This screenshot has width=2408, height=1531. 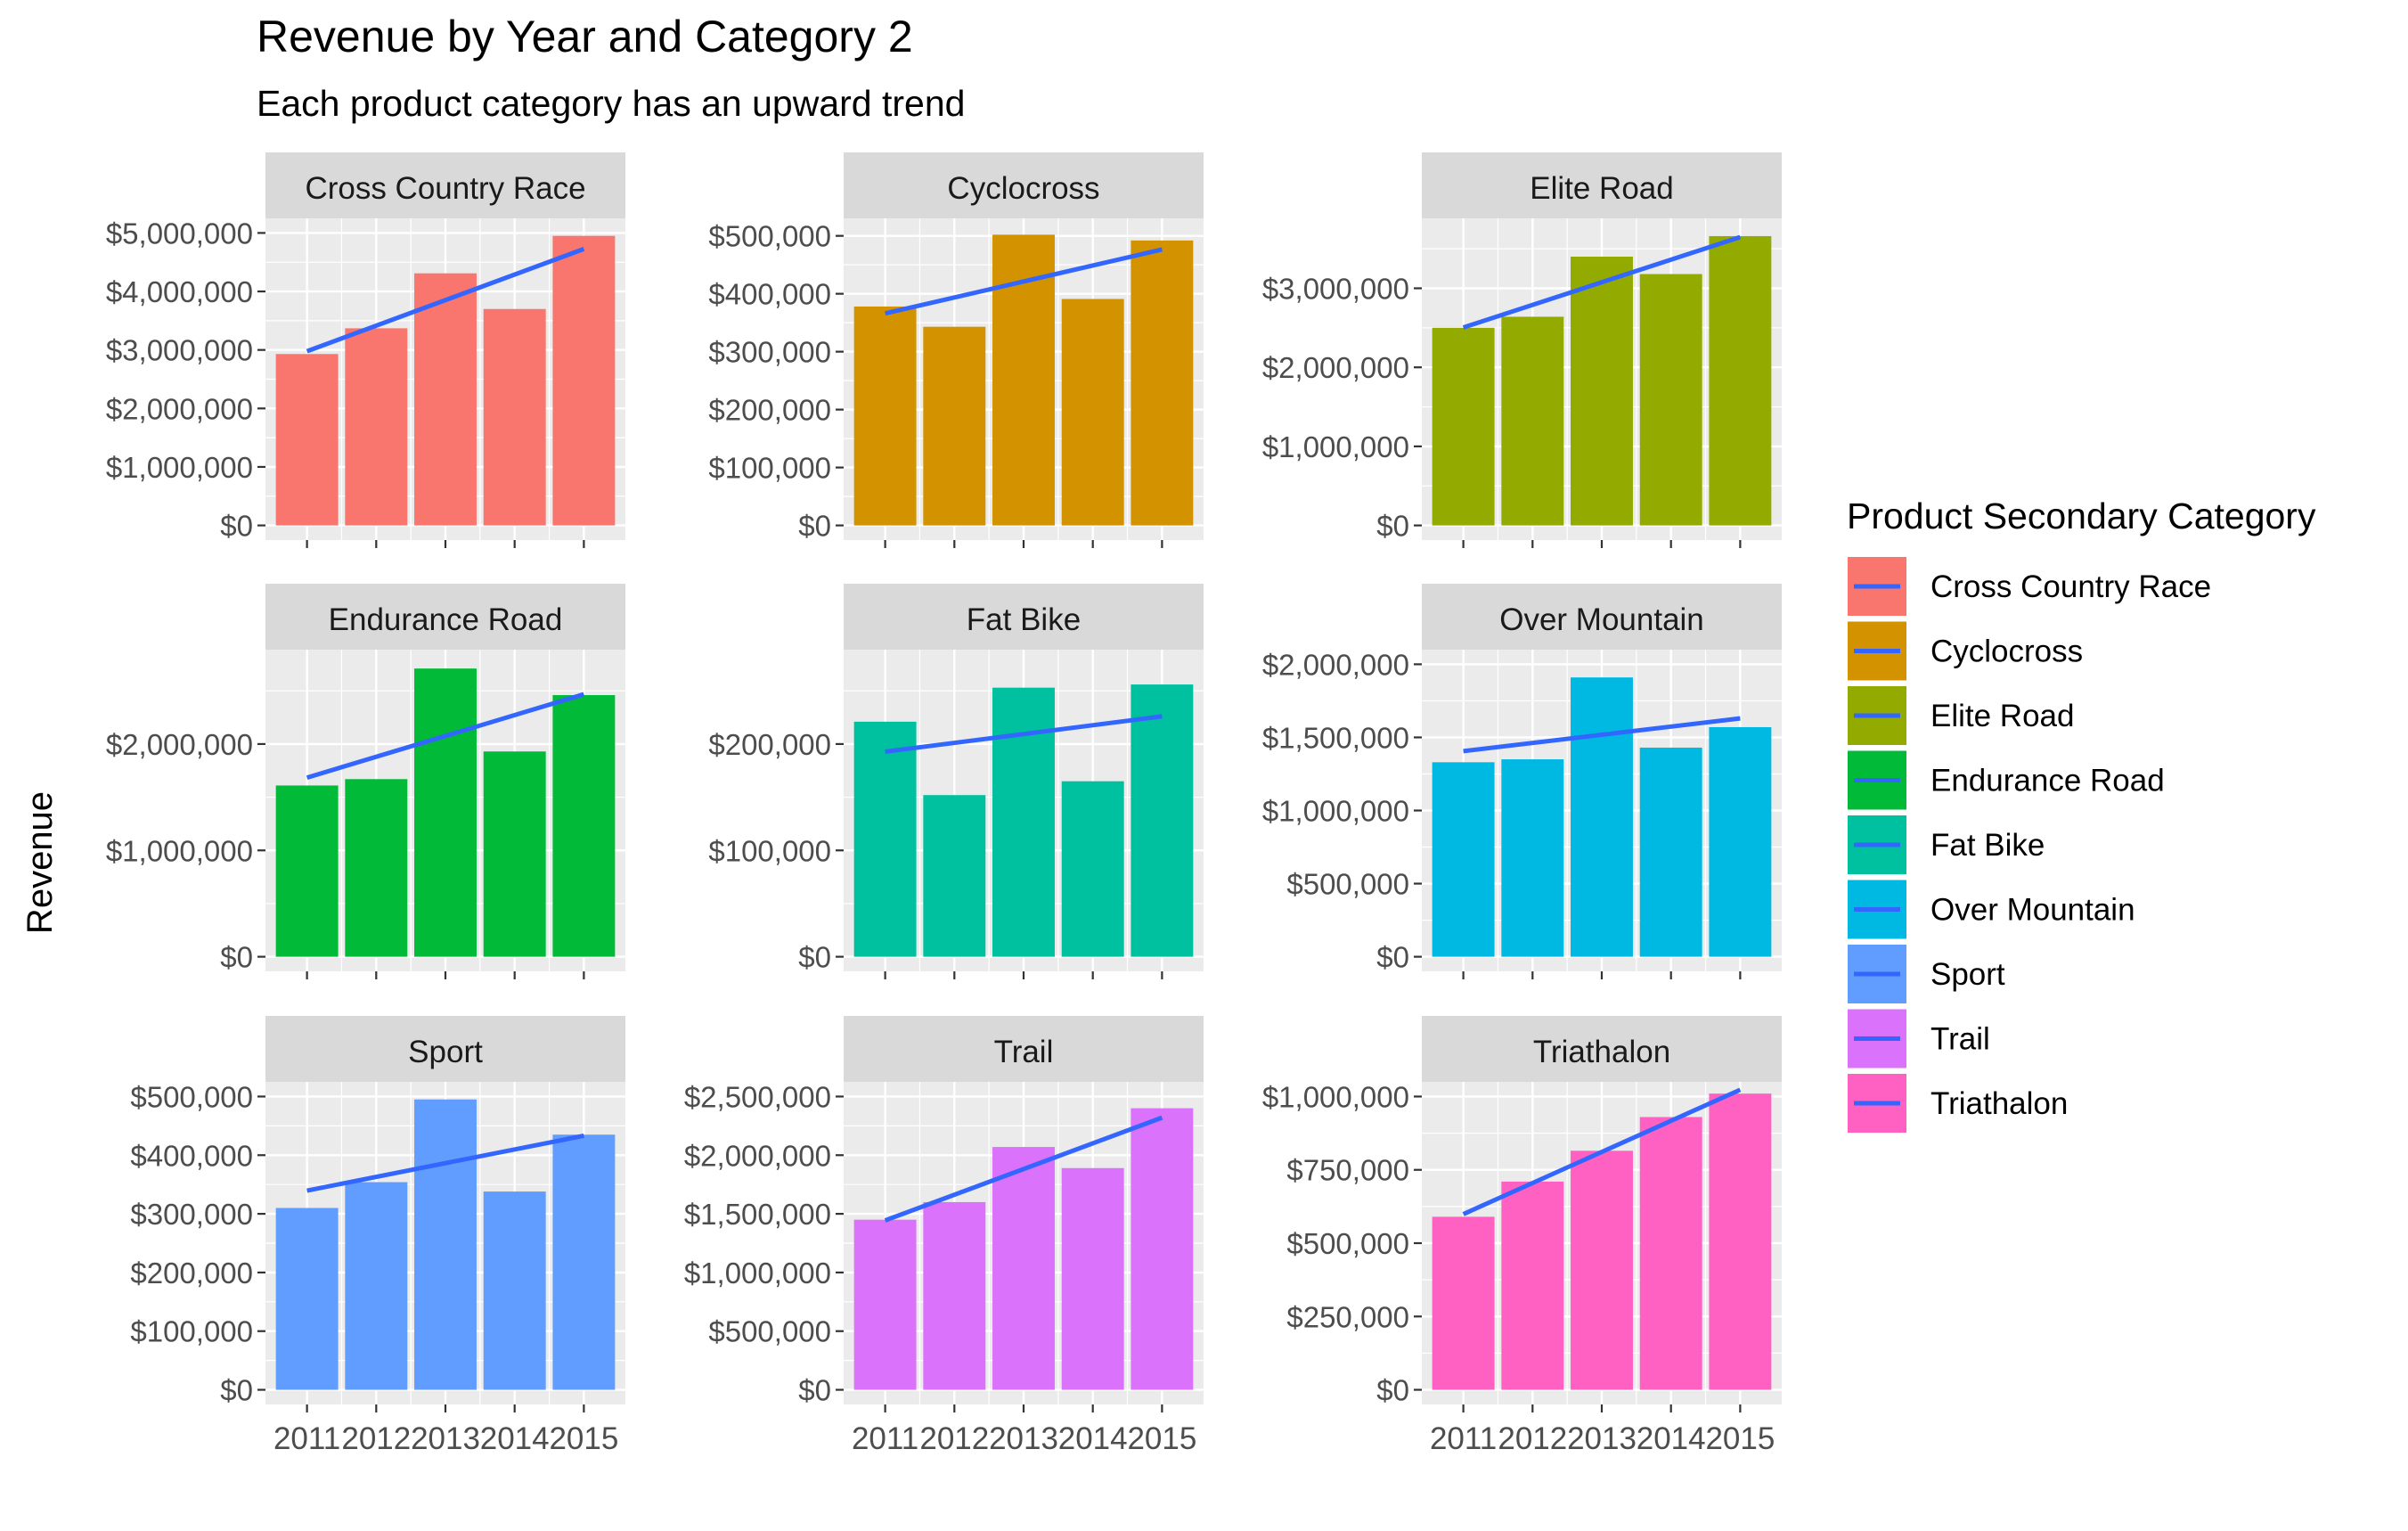 What do you see at coordinates (376, 427) in the screenshot?
I see `bar-cross-country-race-2012` at bounding box center [376, 427].